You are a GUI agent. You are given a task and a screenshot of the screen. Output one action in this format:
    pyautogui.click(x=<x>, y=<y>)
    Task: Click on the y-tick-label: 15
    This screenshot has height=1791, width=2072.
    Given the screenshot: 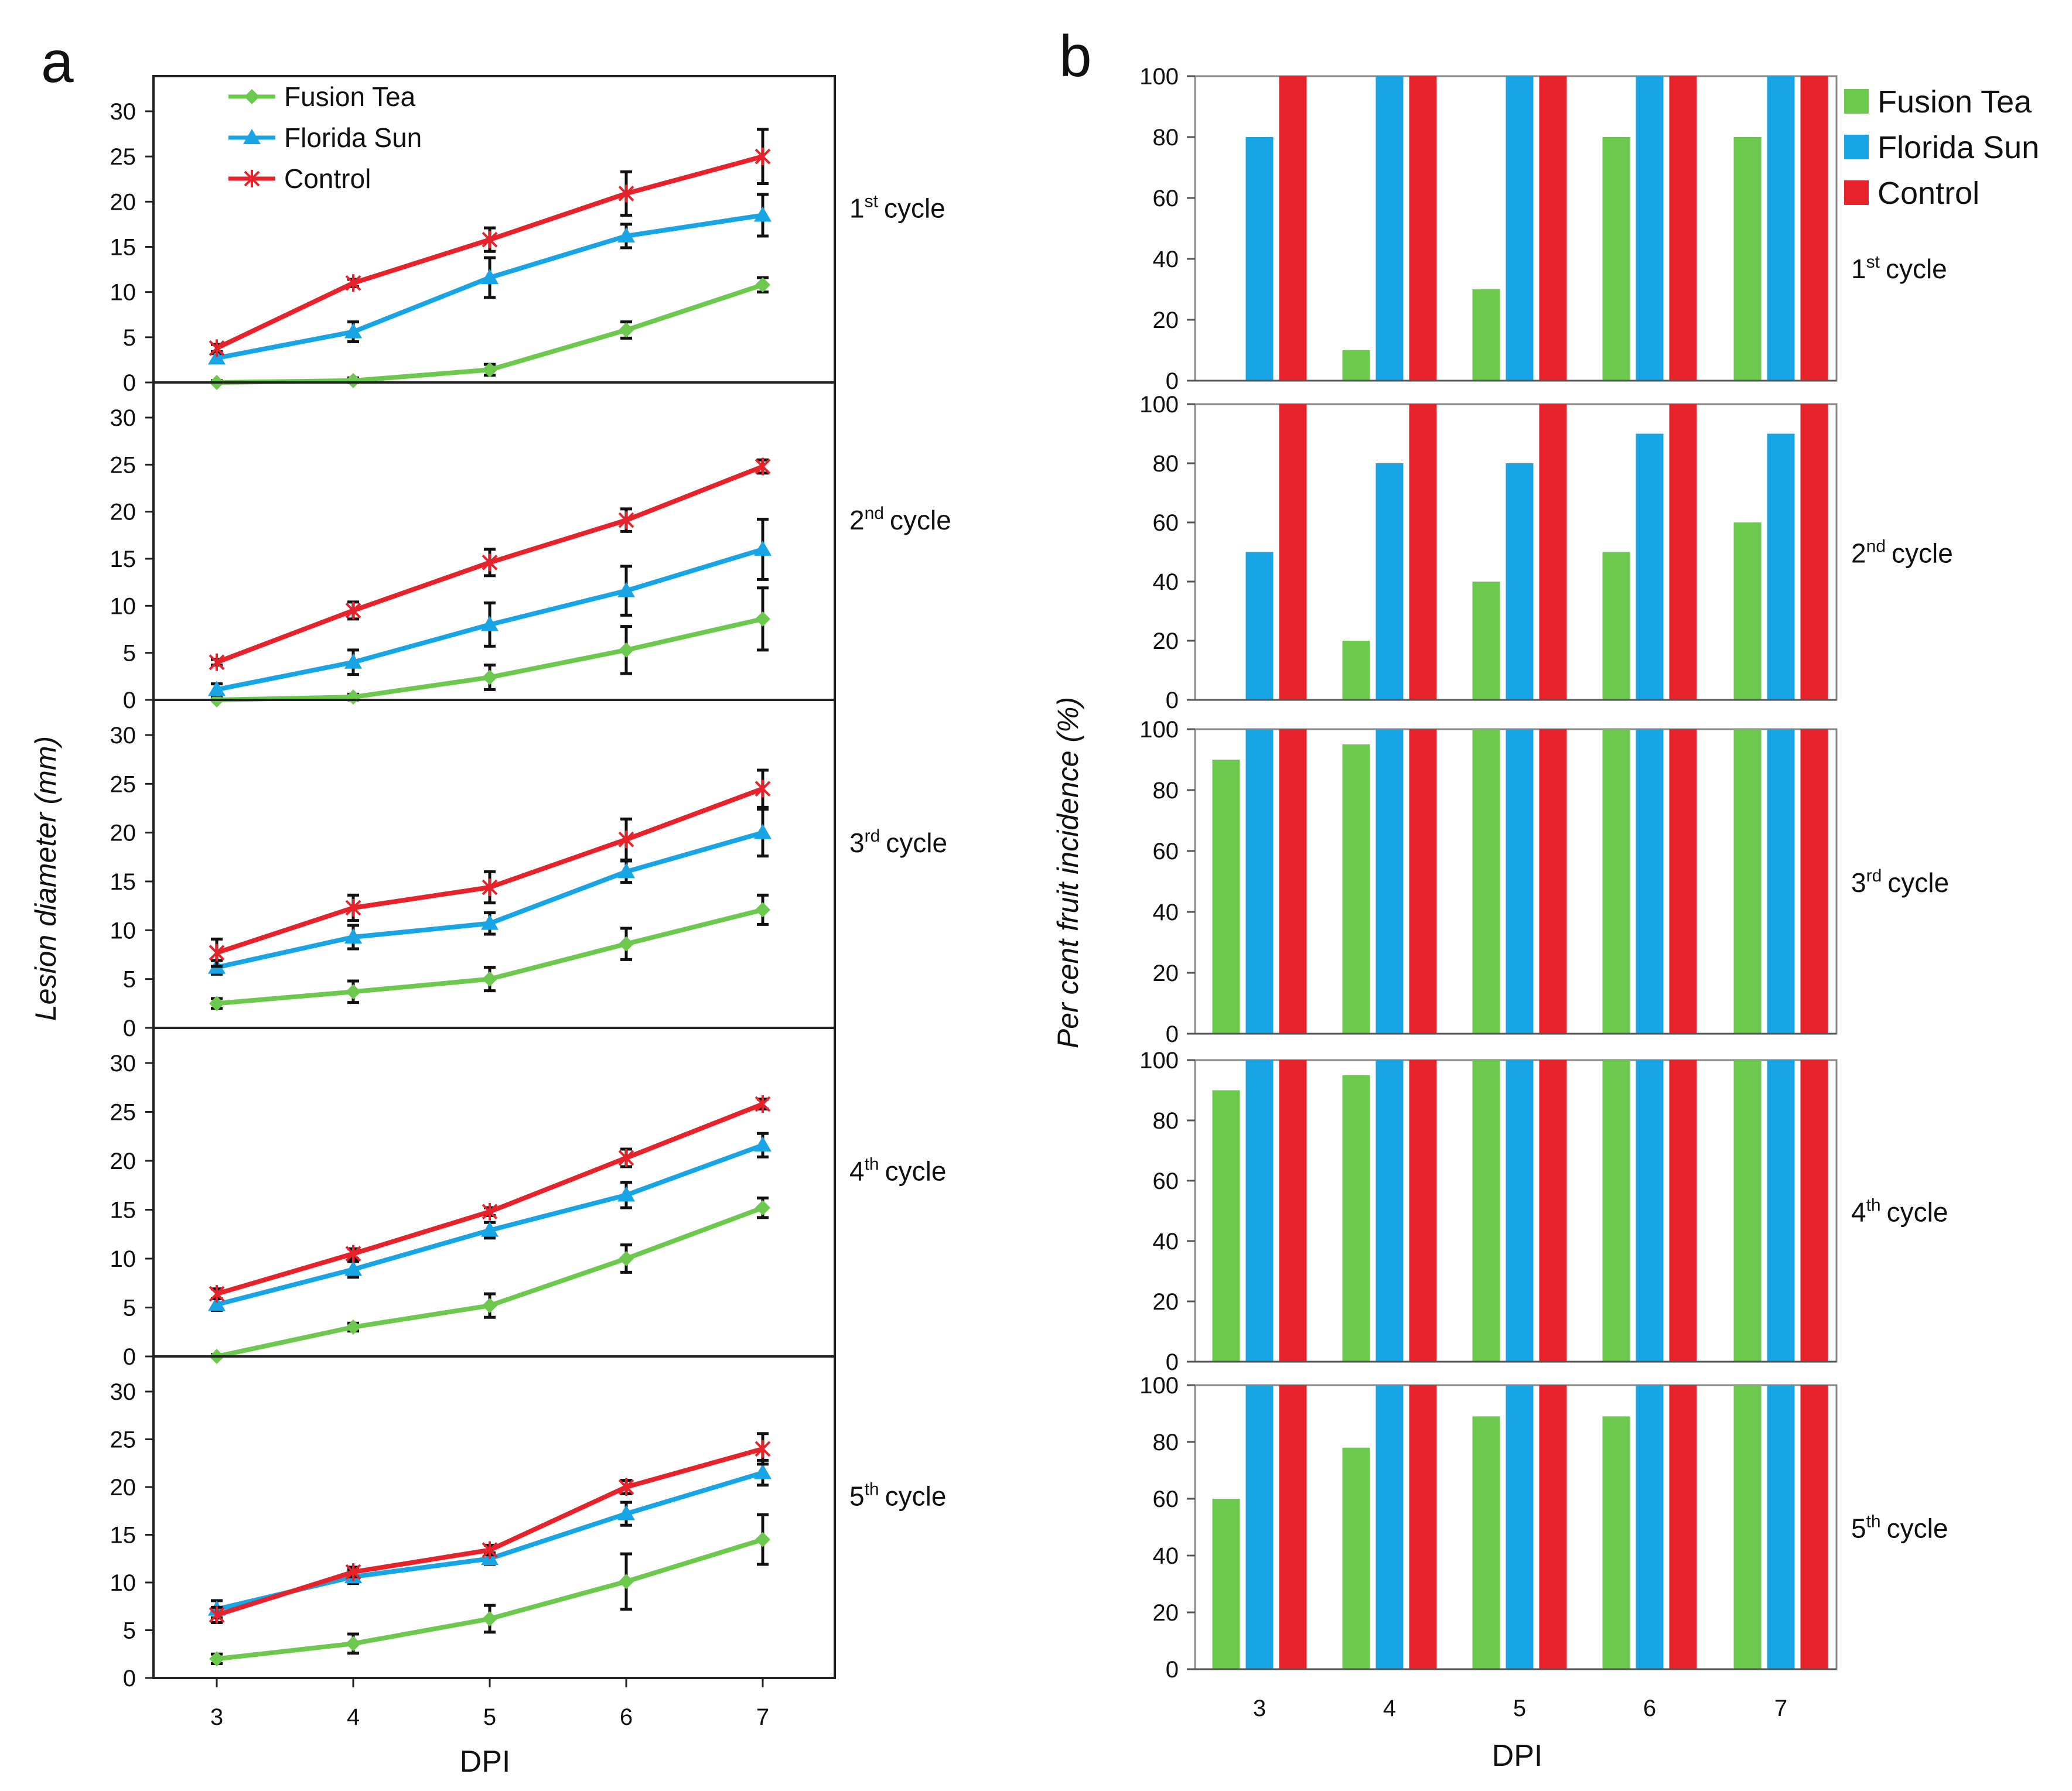 What is the action you would take?
    pyautogui.click(x=123, y=559)
    